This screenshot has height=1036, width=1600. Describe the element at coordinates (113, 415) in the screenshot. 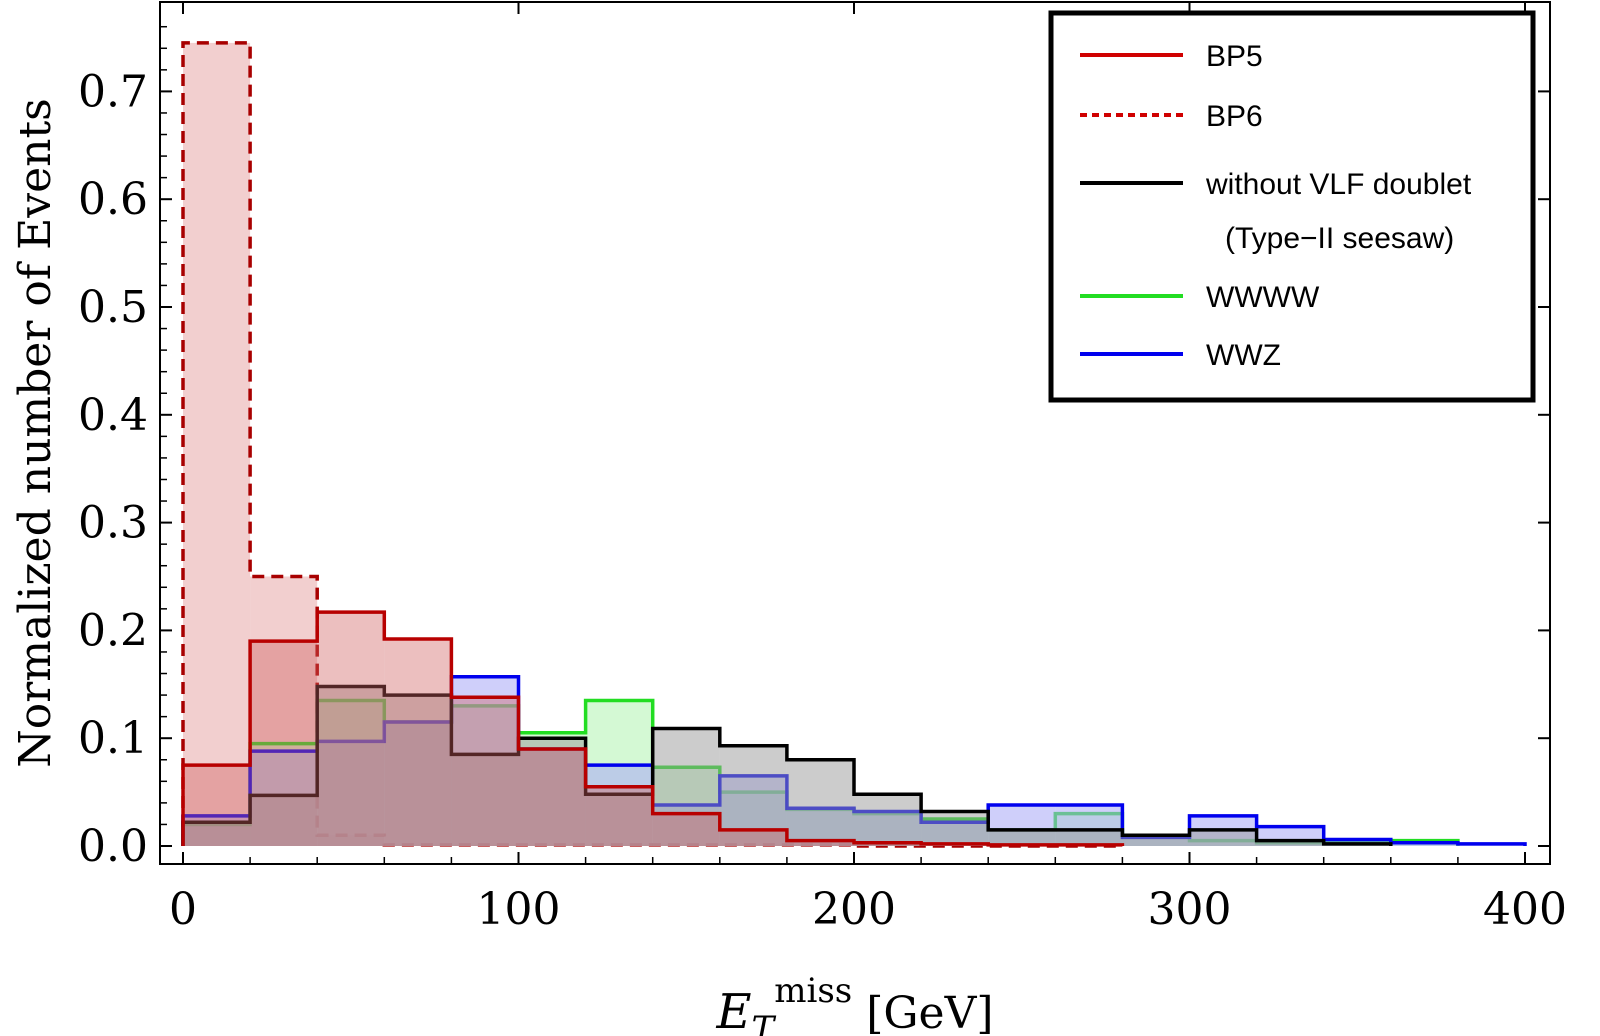

I see `y-tick-label: 0.4` at that location.